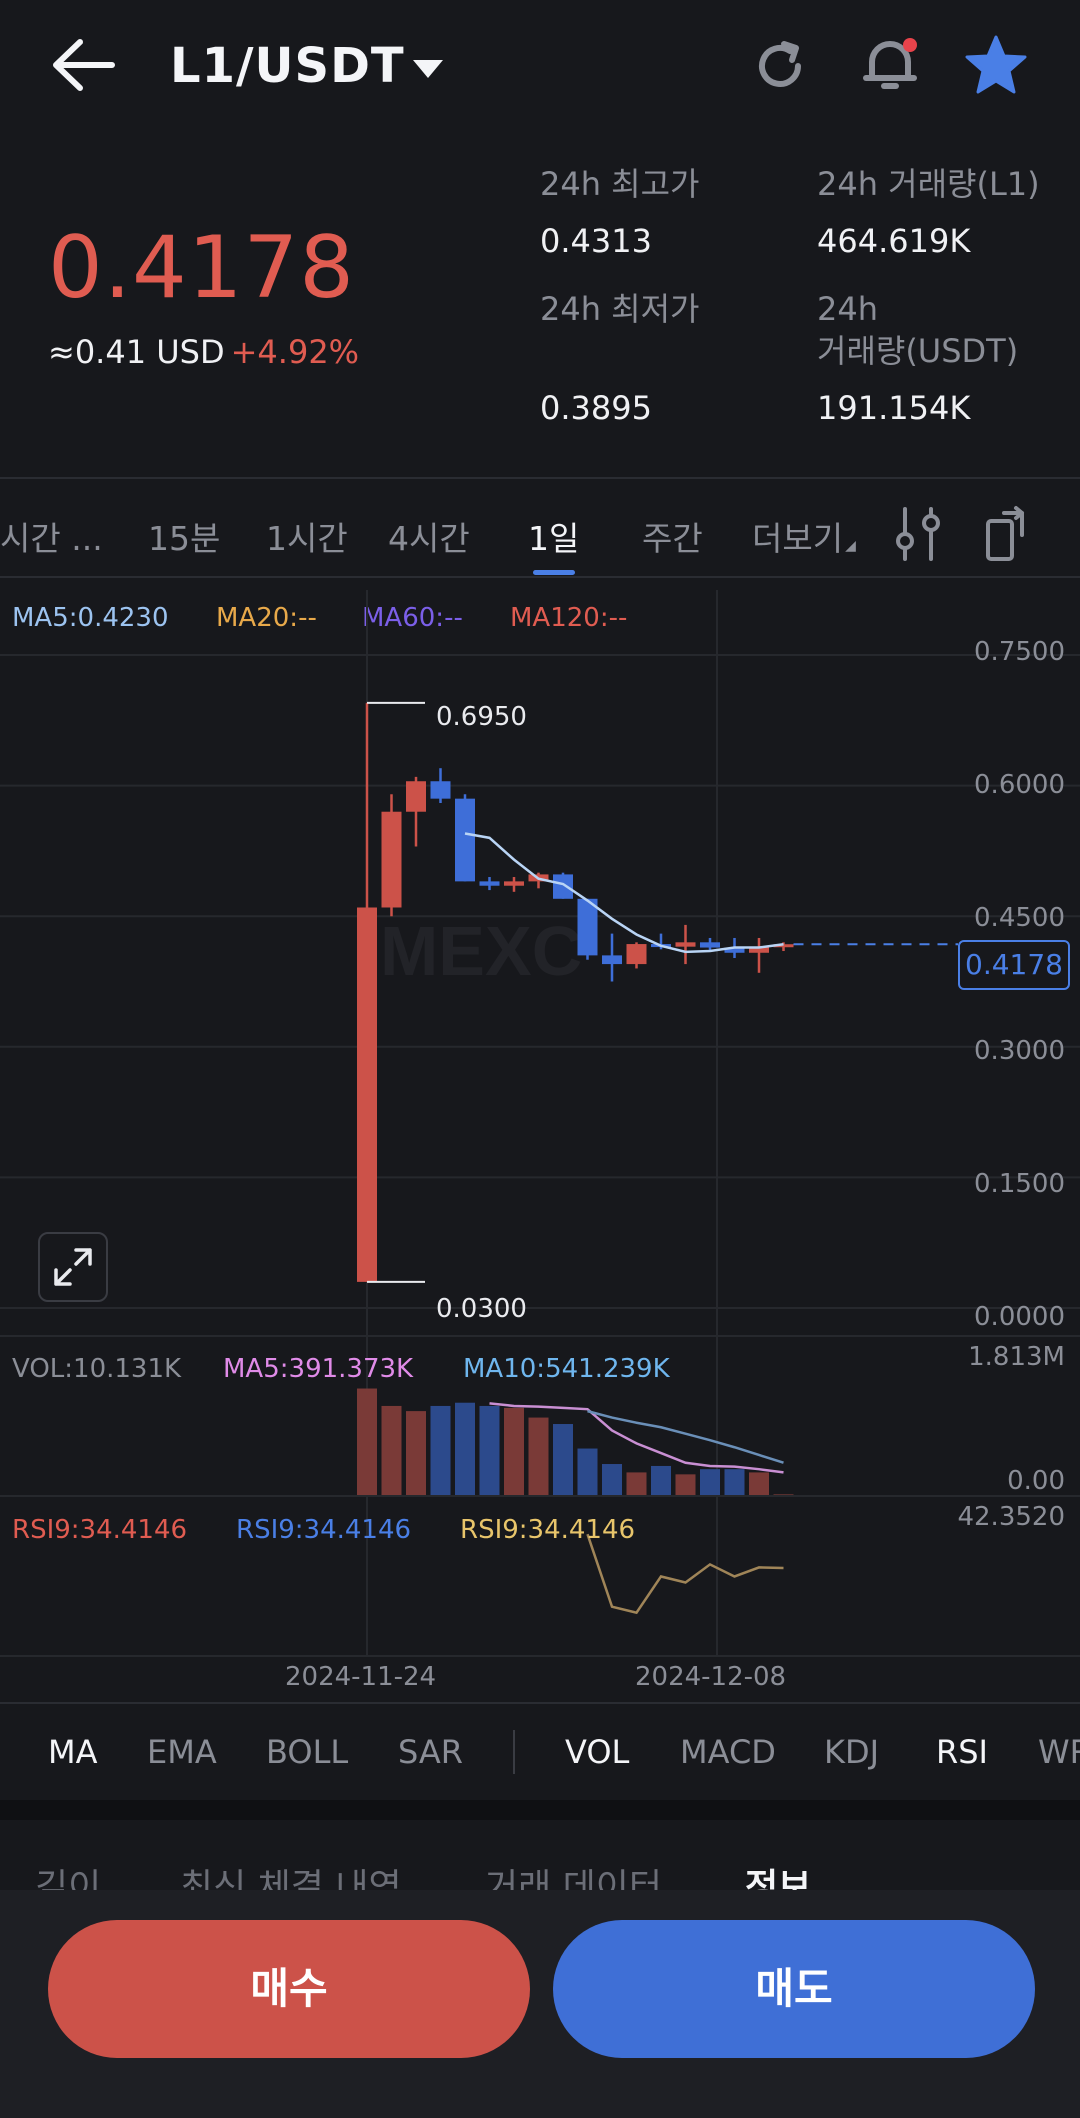 The width and height of the screenshot is (1080, 2118). Describe the element at coordinates (266, 618) in the screenshot. I see `ma20-legend: MA20:--` at that location.